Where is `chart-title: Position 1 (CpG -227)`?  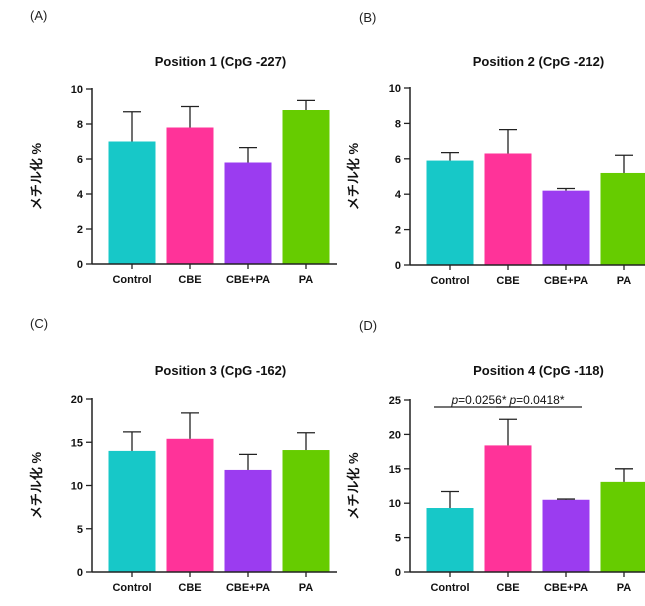
chart-title: Position 1 (CpG -227) is located at coordinates (220, 61).